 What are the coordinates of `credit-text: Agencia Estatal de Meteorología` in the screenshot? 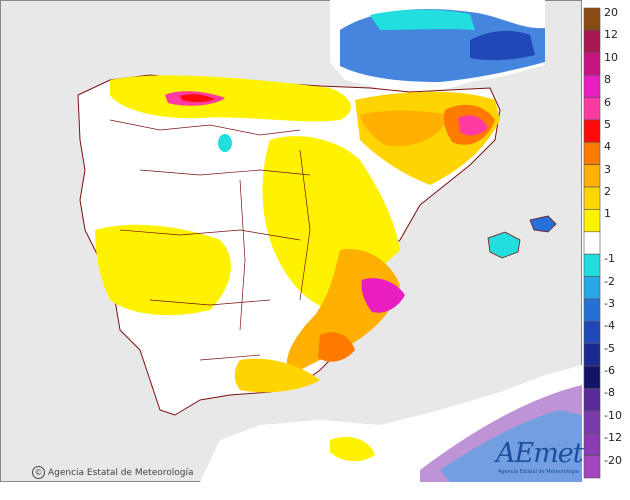 It's located at (121, 473).